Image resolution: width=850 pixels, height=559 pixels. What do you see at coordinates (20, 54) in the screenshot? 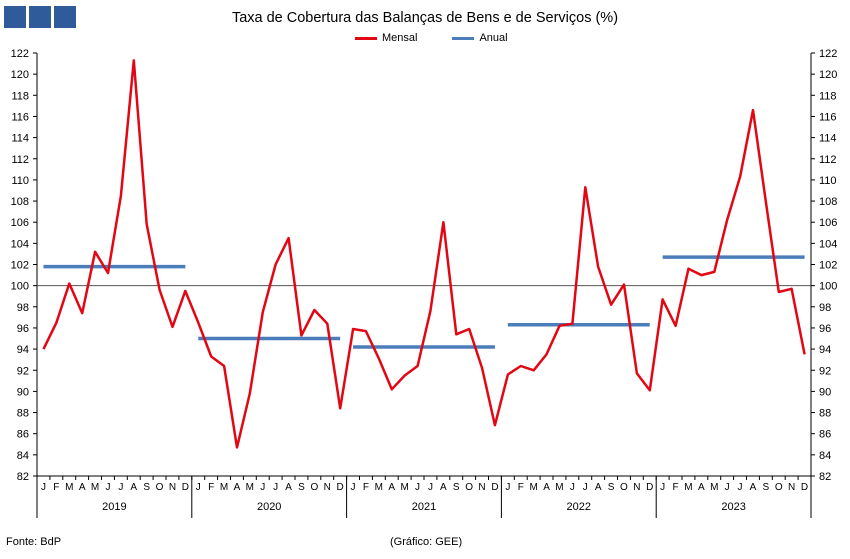
I see `y-tick-label-left: 122` at bounding box center [20, 54].